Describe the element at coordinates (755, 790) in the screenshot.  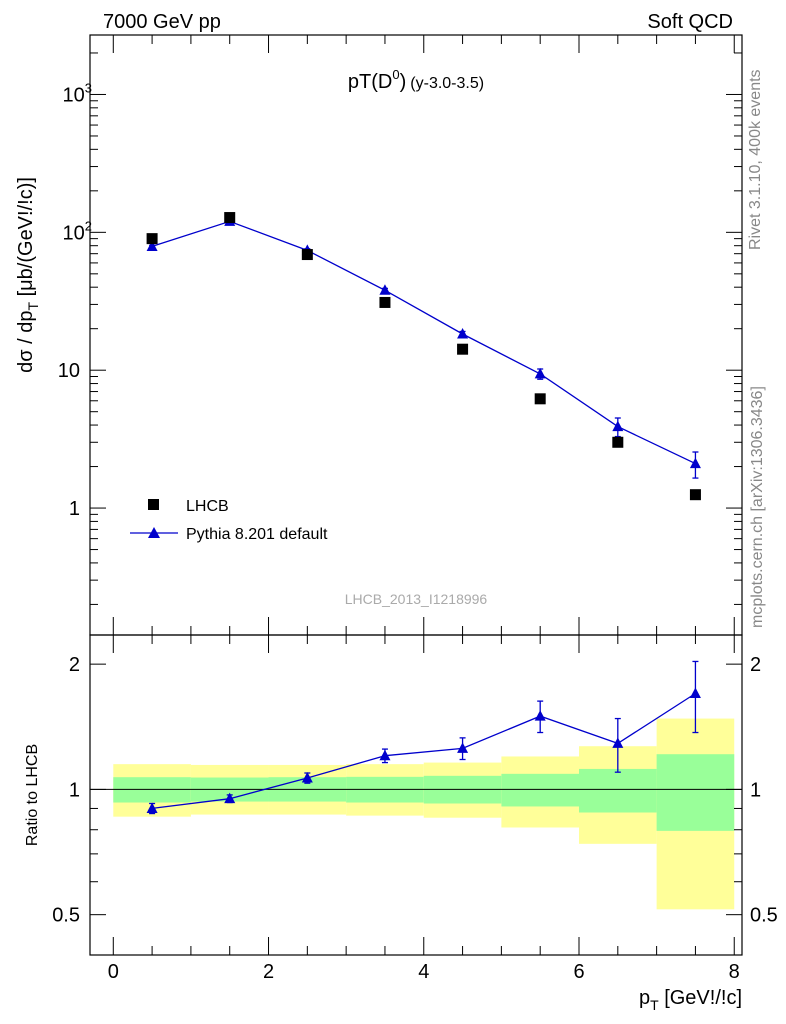
I see `ratio-y-tick-label-right: 1` at that location.